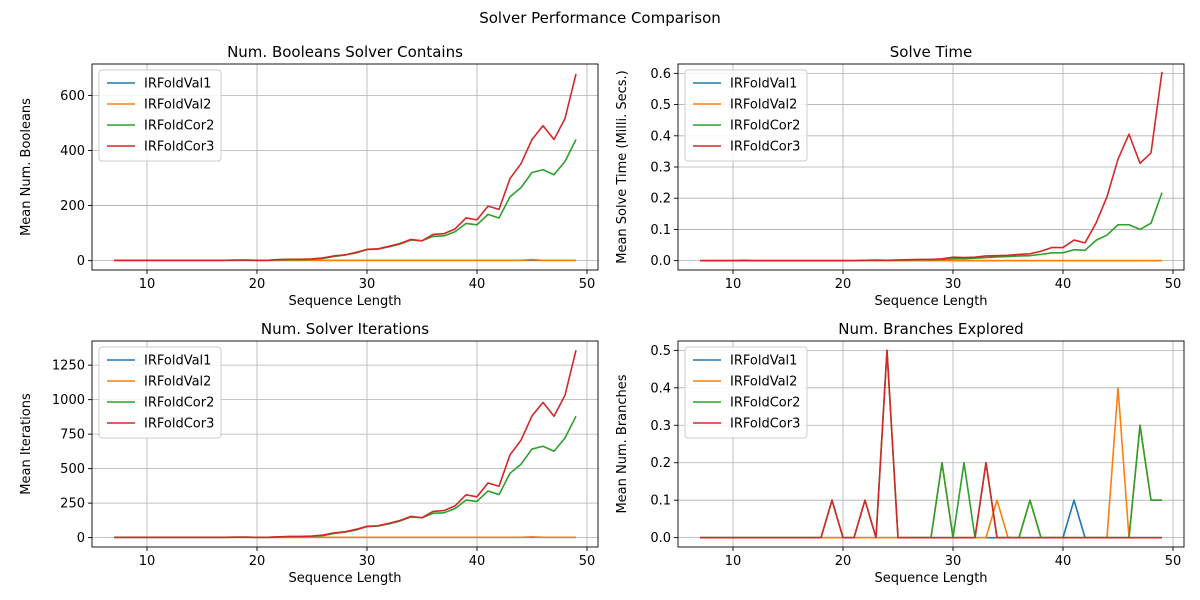 Image resolution: width=1200 pixels, height=600 pixels. Describe the element at coordinates (660, 74) in the screenshot. I see `y-tick-label: 0.6` at that location.